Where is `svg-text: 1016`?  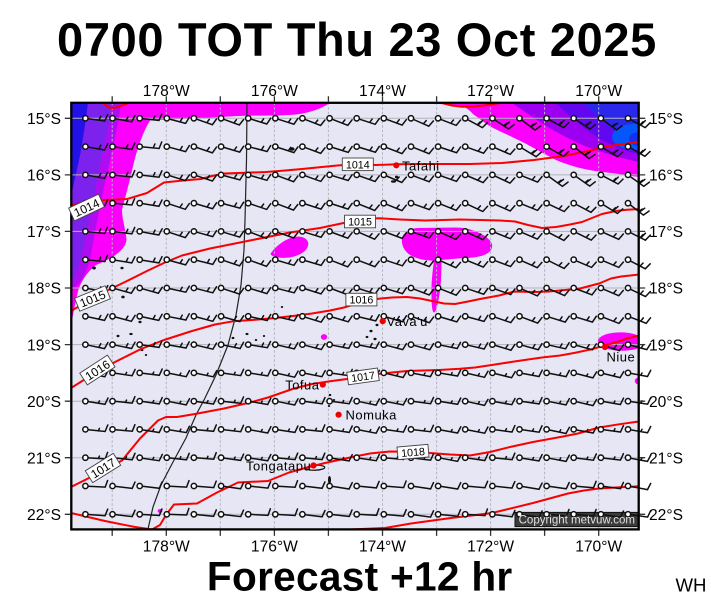
svg-text: 1016 is located at coordinates (362, 301).